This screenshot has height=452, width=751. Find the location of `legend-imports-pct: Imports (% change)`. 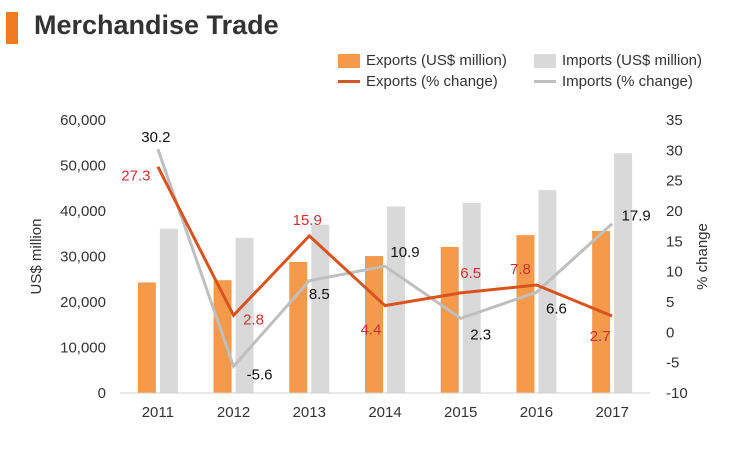

legend-imports-pct: Imports (% change) is located at coordinates (613, 81).